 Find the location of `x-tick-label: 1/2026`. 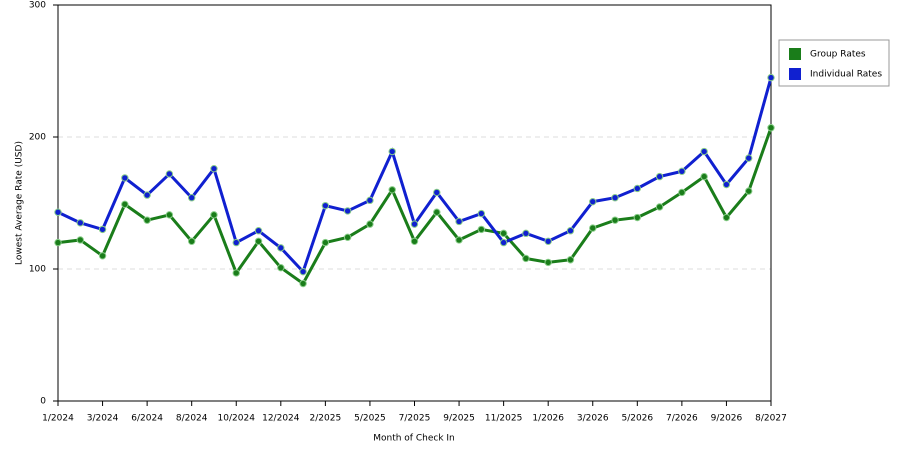

x-tick-label: 1/2026 is located at coordinates (548, 419).